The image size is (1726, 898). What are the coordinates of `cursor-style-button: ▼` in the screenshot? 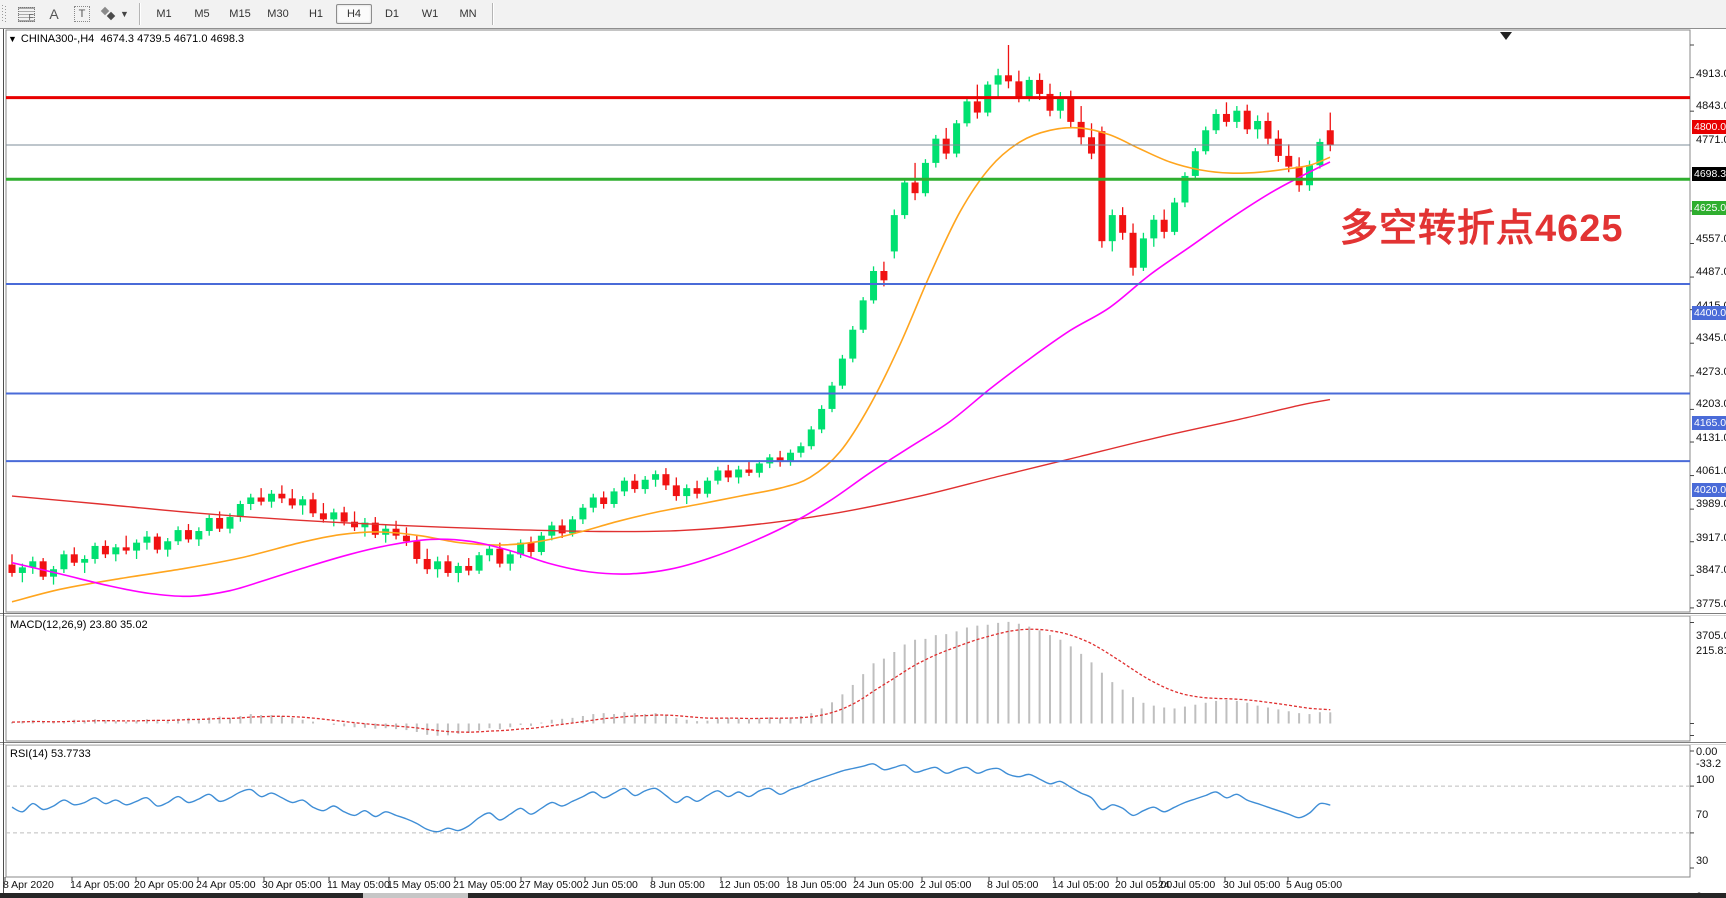 It's located at (115, 14).